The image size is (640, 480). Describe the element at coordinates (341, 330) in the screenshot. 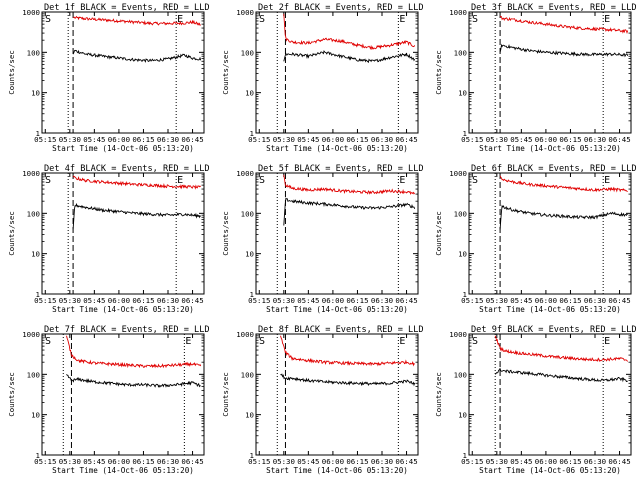

I see `panel-title: Det 8f BLACK = Events, RED = LLD` at that location.